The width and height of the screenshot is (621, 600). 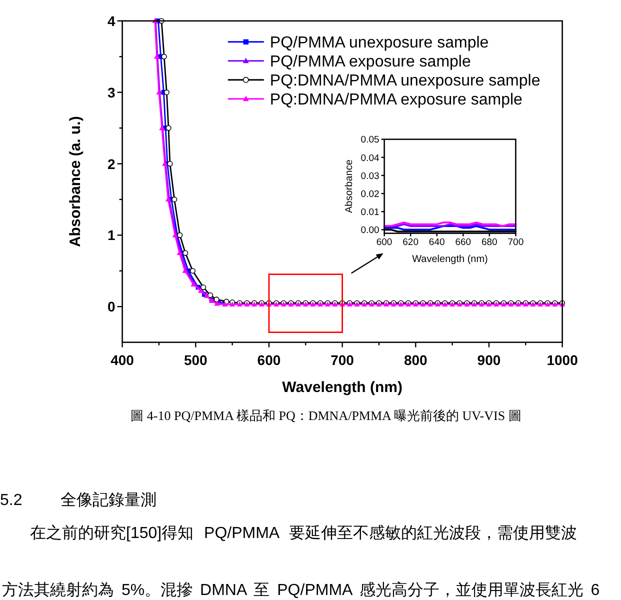 What do you see at coordinates (112, 164) in the screenshot?
I see `y-tick-label: 2` at bounding box center [112, 164].